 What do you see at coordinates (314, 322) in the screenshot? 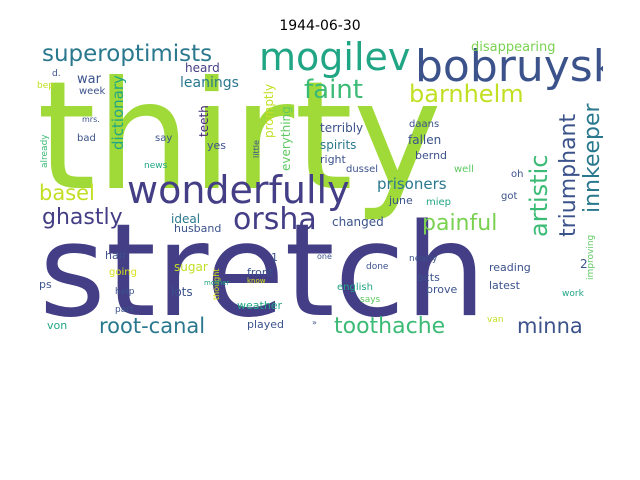
I see `word: »` at bounding box center [314, 322].